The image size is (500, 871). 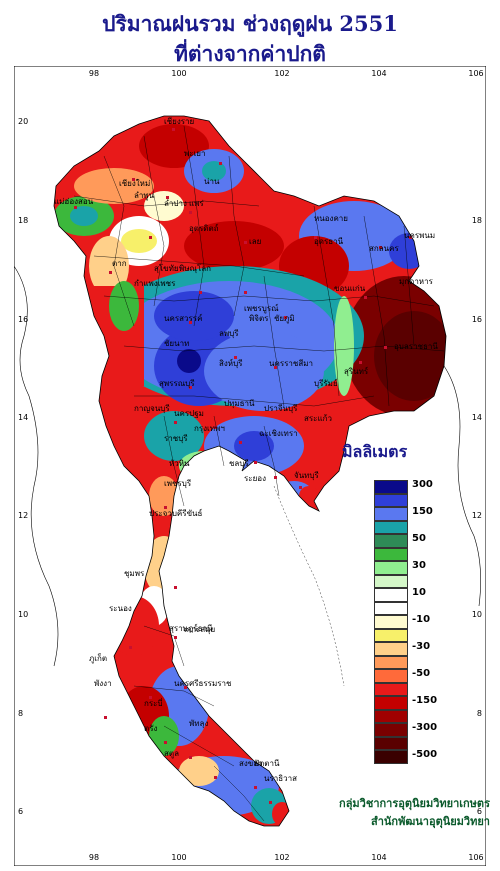 I want to click on tick-left-16: 16, so click(x=23, y=319).